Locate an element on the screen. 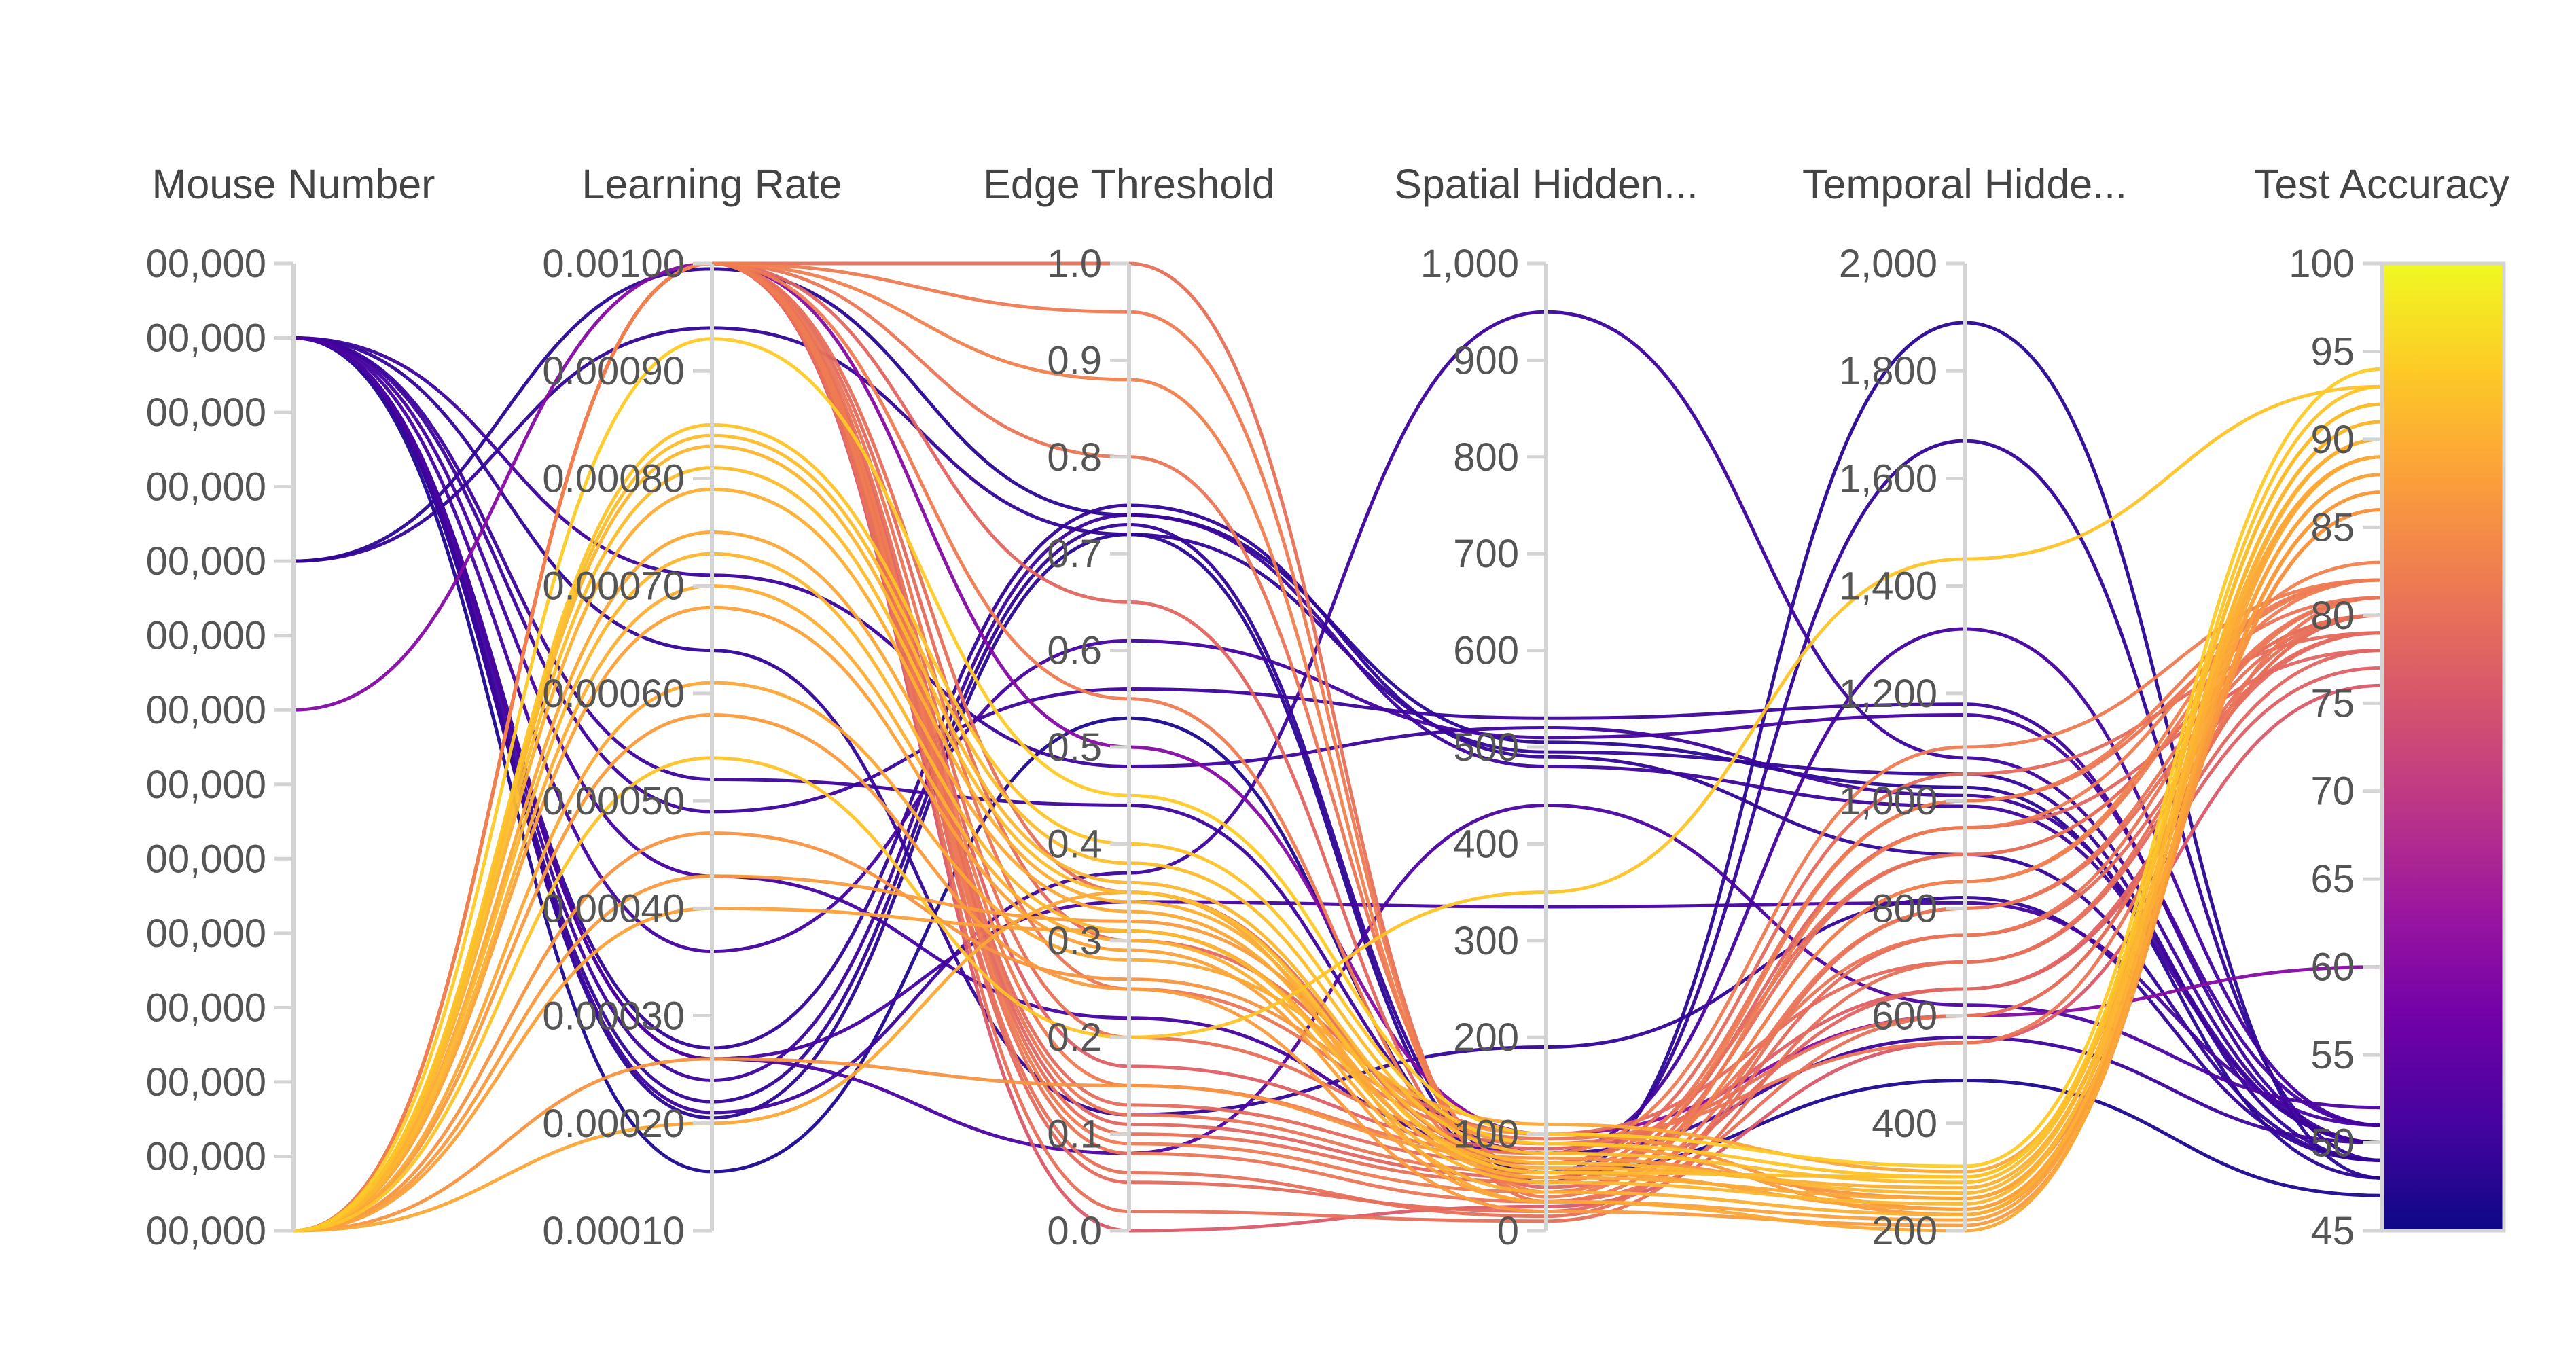  tick-label: 0.6 is located at coordinates (1074, 651).